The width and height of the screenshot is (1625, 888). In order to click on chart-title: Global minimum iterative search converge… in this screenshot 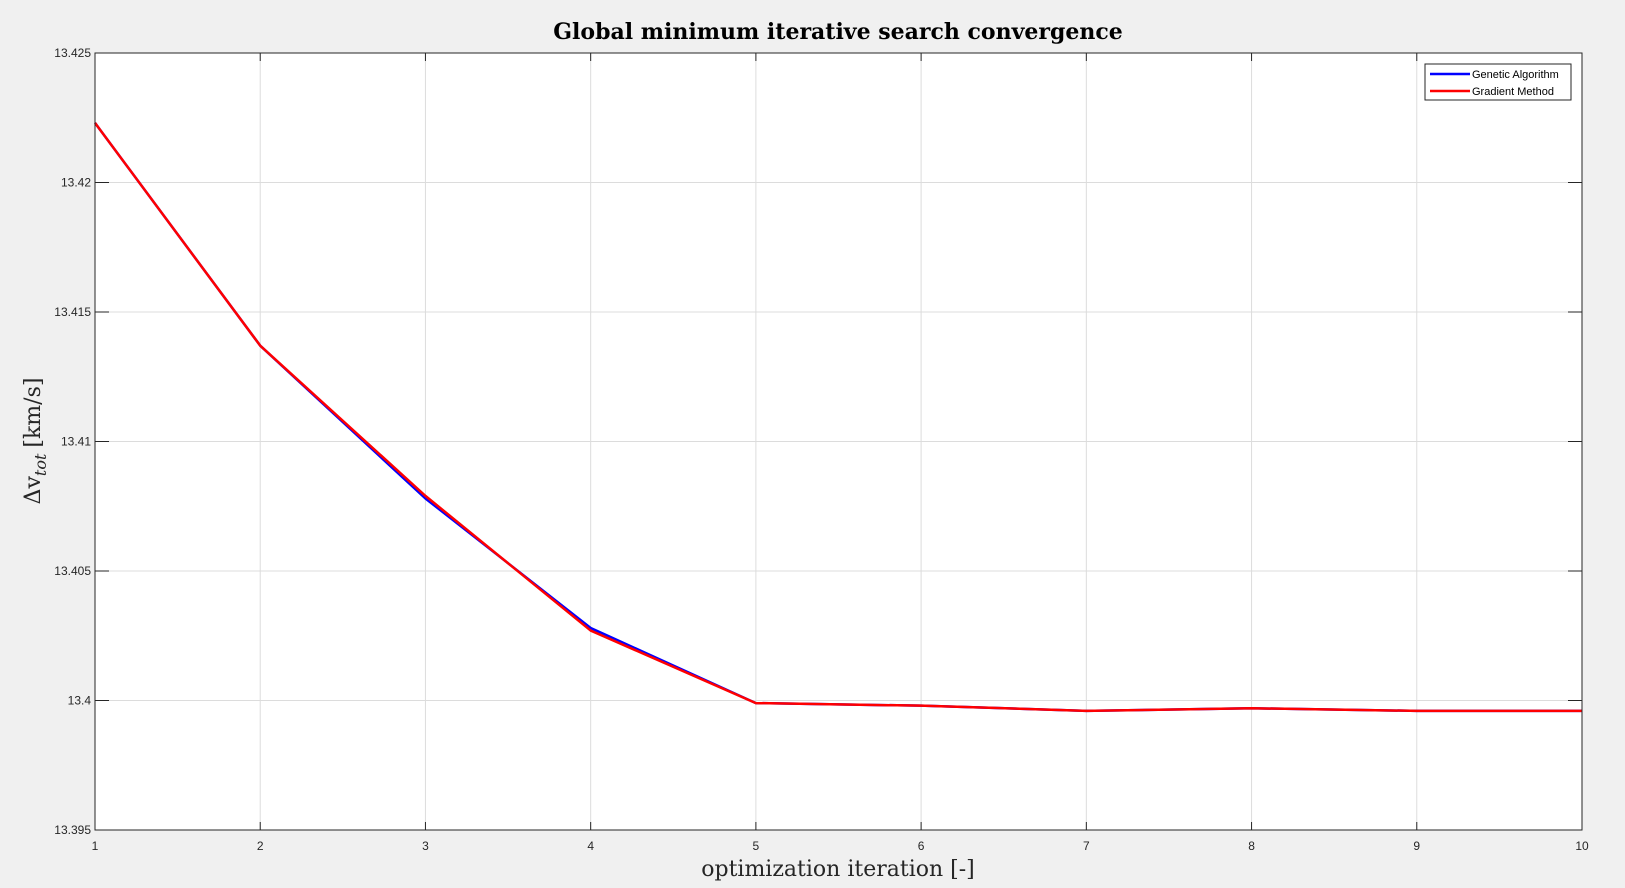, I will do `click(837, 32)`.